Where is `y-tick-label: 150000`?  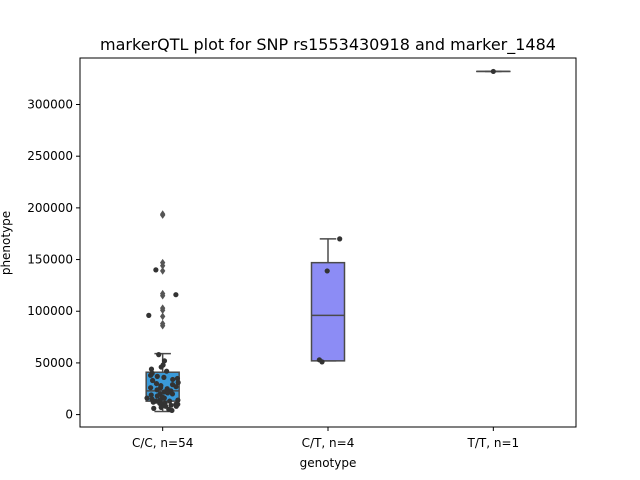 y-tick-label: 150000 is located at coordinates (50, 260).